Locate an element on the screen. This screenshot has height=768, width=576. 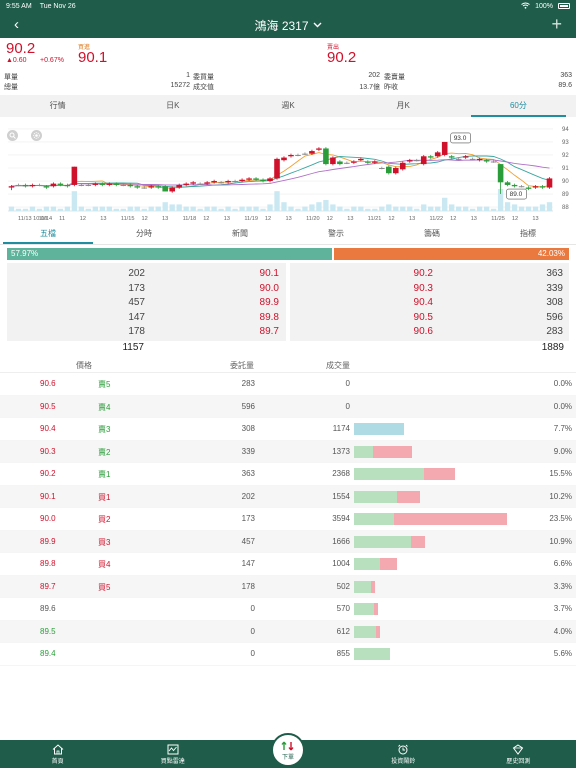
tab-radar: 買點雷達 is located at coordinates (172, 754).